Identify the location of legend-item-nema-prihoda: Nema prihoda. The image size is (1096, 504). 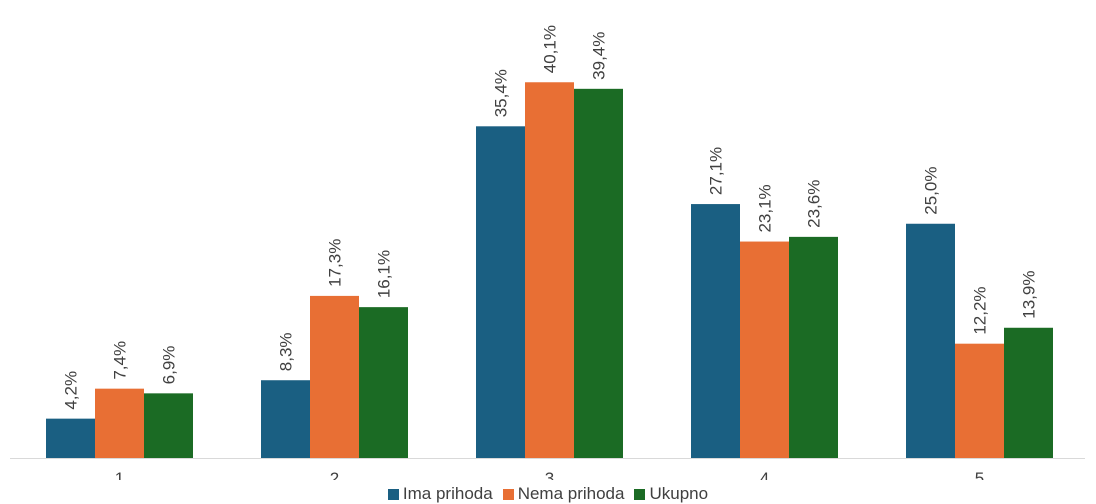
(563, 494).